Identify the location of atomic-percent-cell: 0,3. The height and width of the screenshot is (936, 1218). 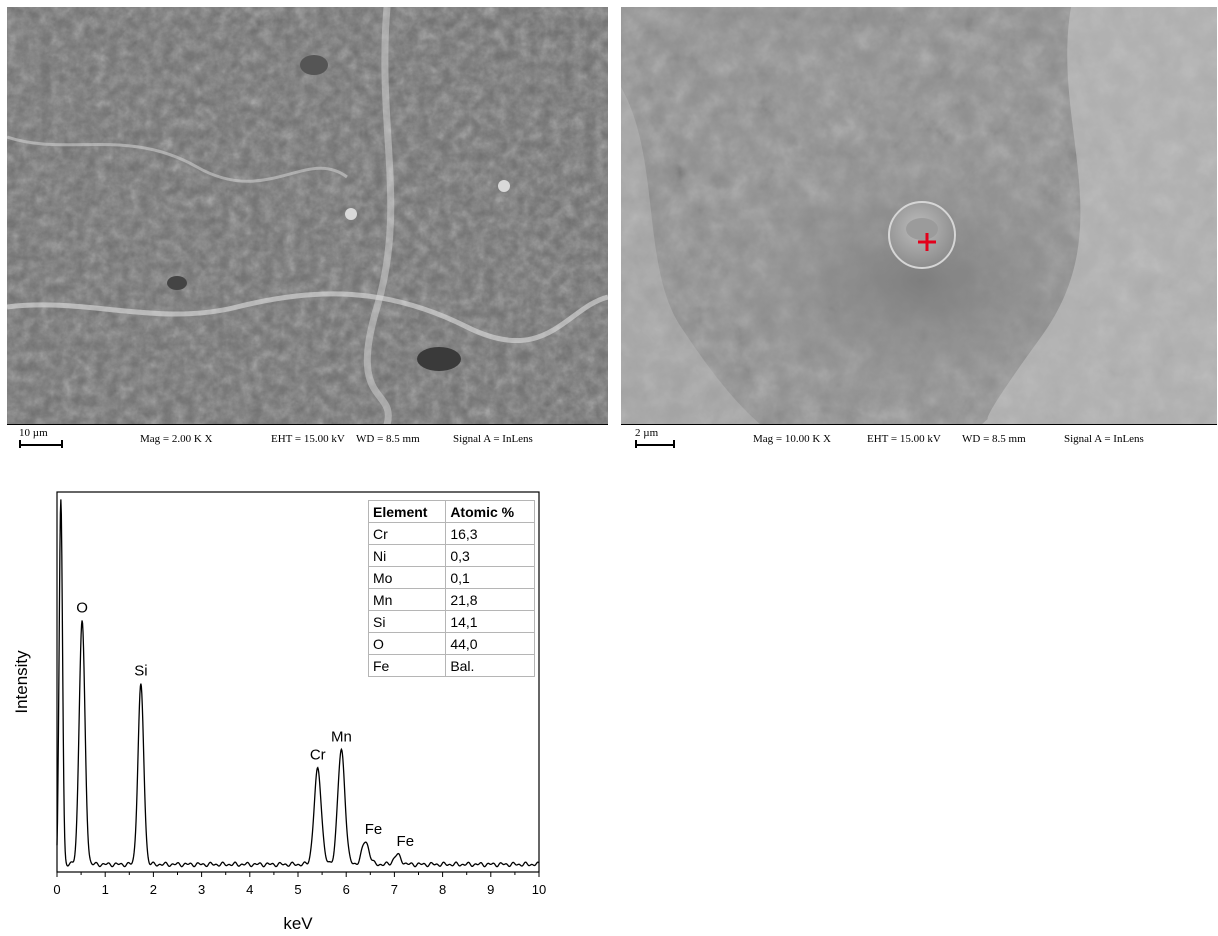
(490, 555).